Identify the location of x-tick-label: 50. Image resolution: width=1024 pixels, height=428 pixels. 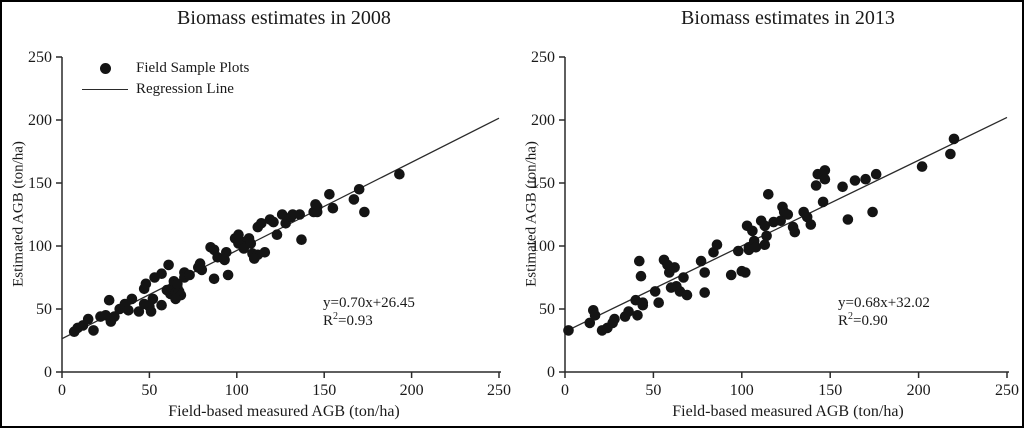
(653, 390).